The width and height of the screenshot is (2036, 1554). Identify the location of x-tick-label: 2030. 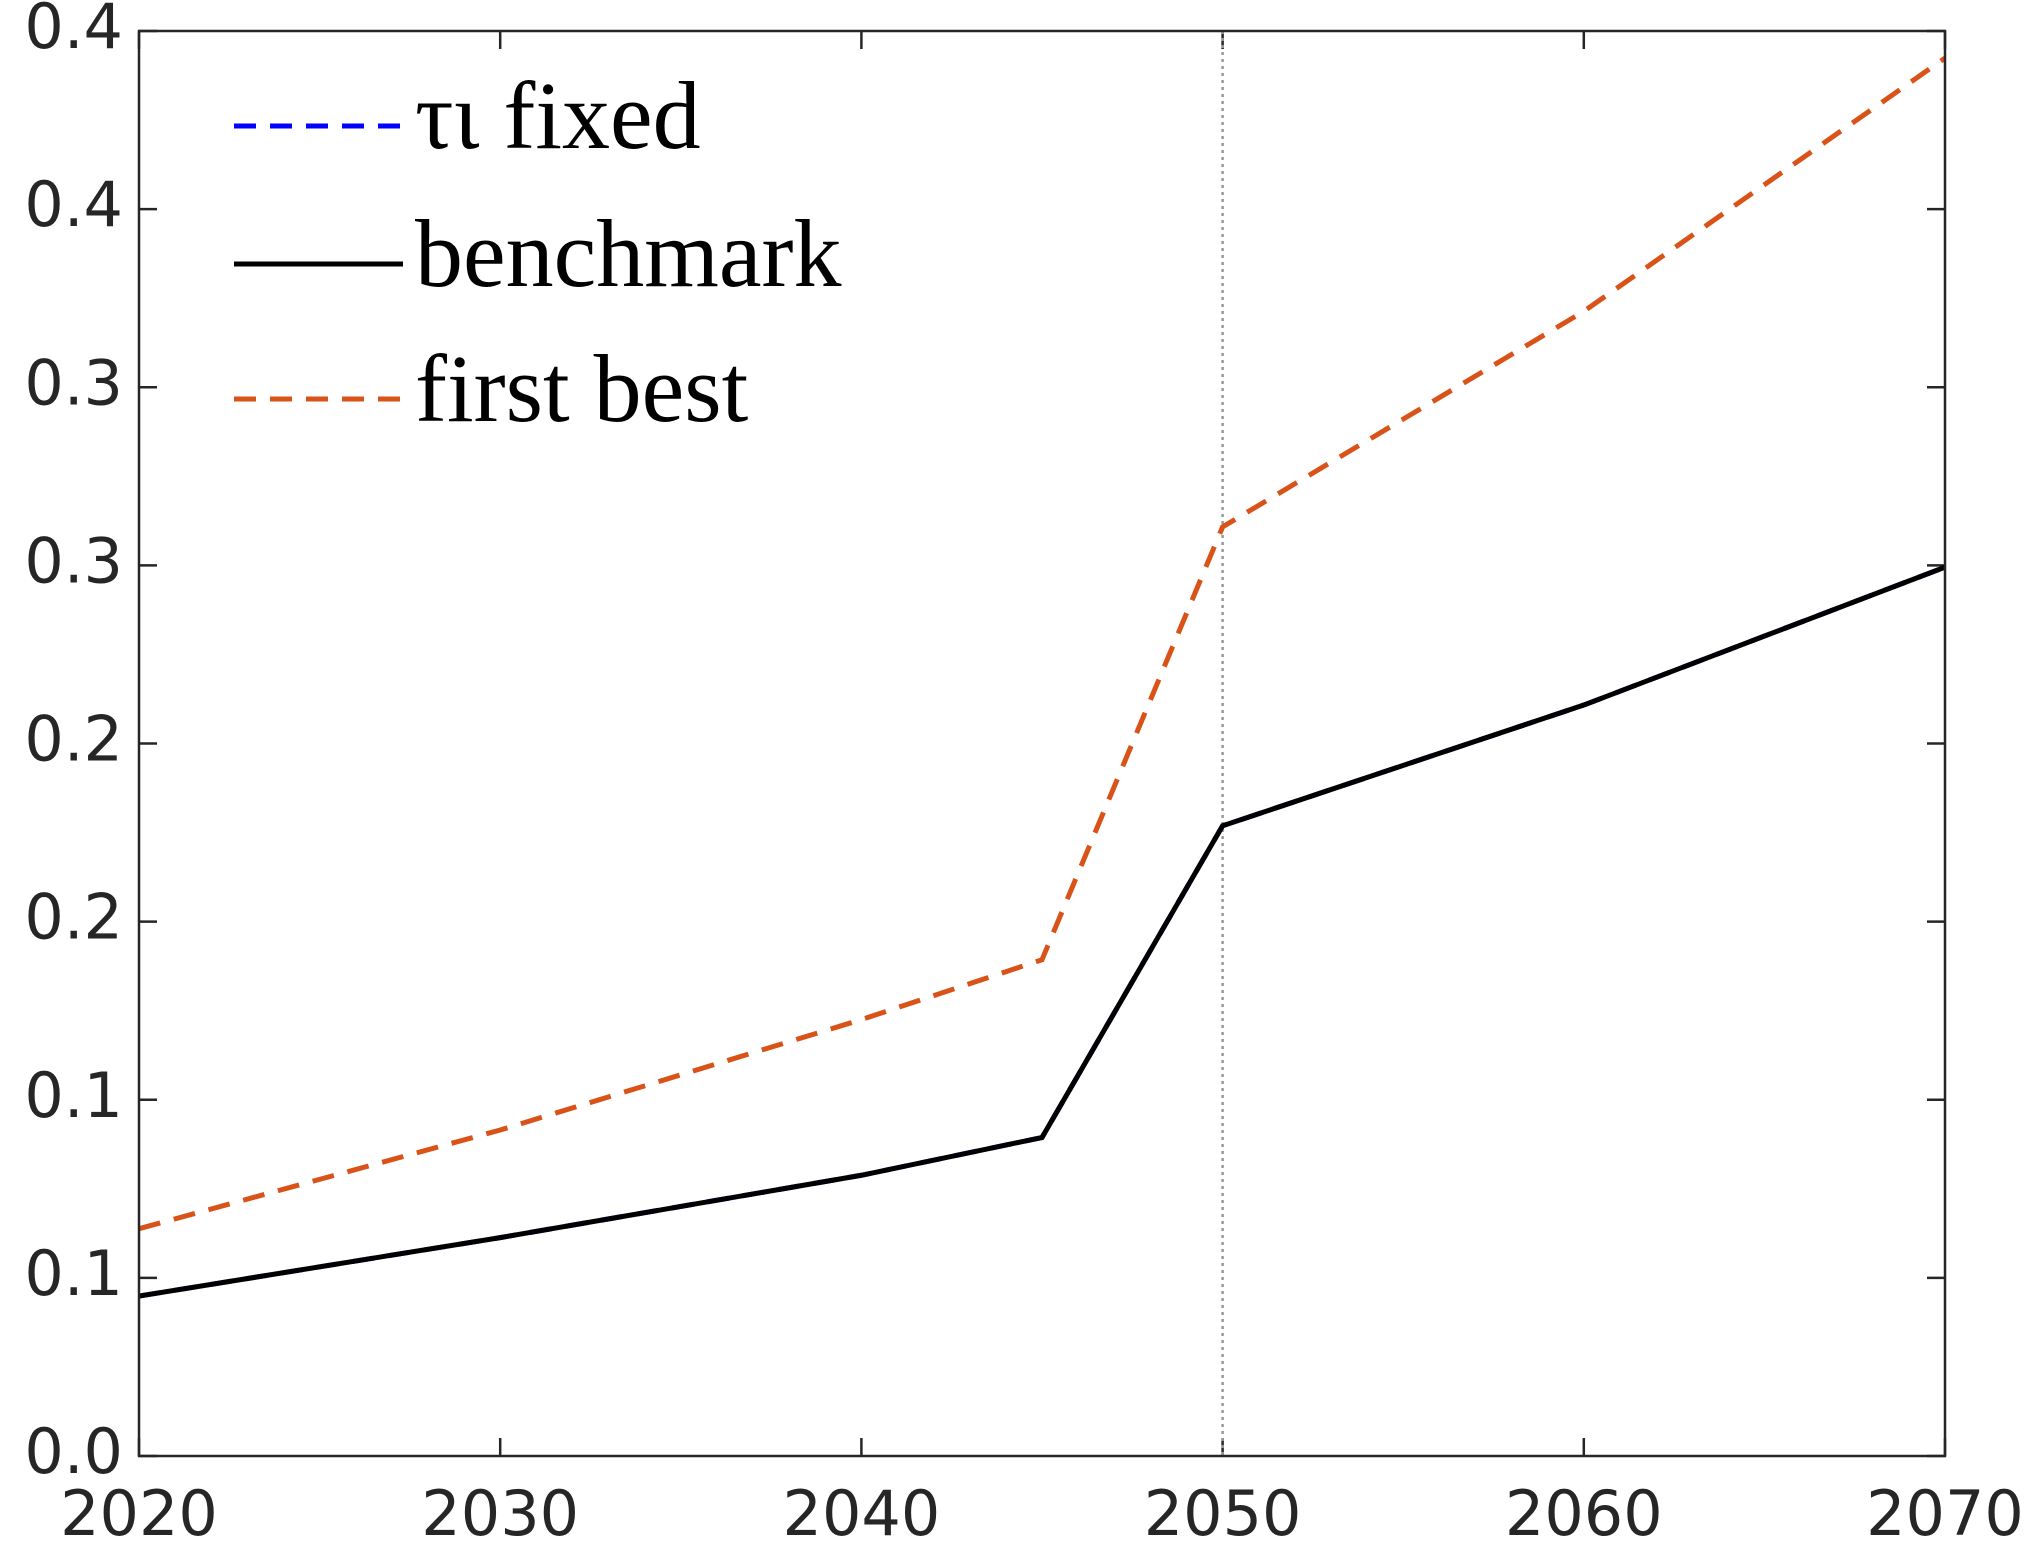
(500, 1513).